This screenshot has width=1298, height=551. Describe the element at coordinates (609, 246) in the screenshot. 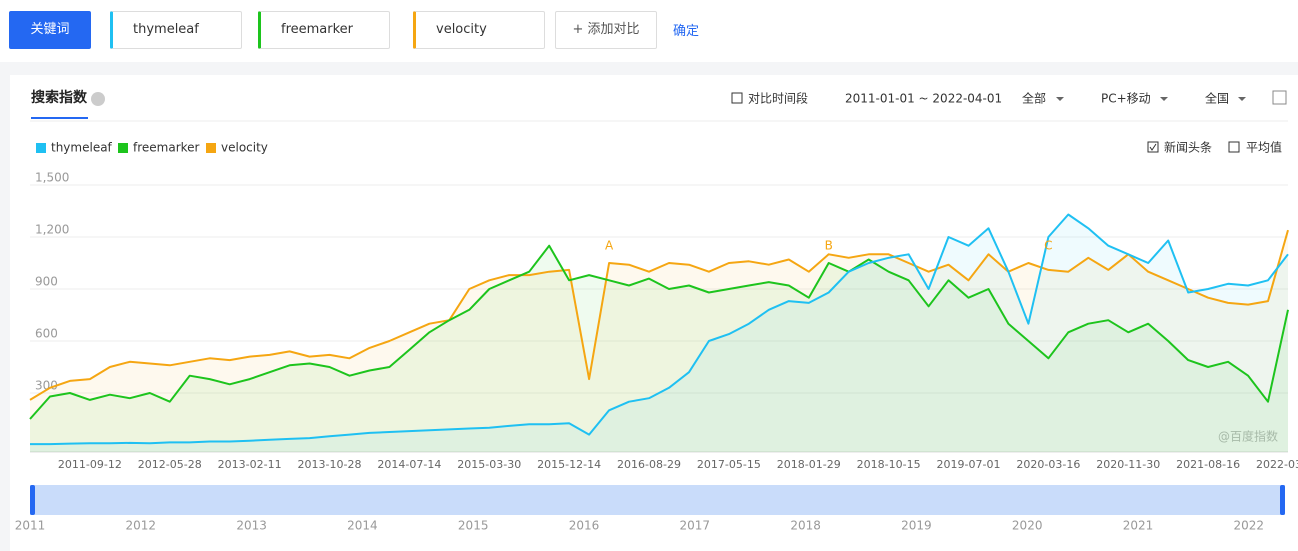

I see `annotation: A` at that location.